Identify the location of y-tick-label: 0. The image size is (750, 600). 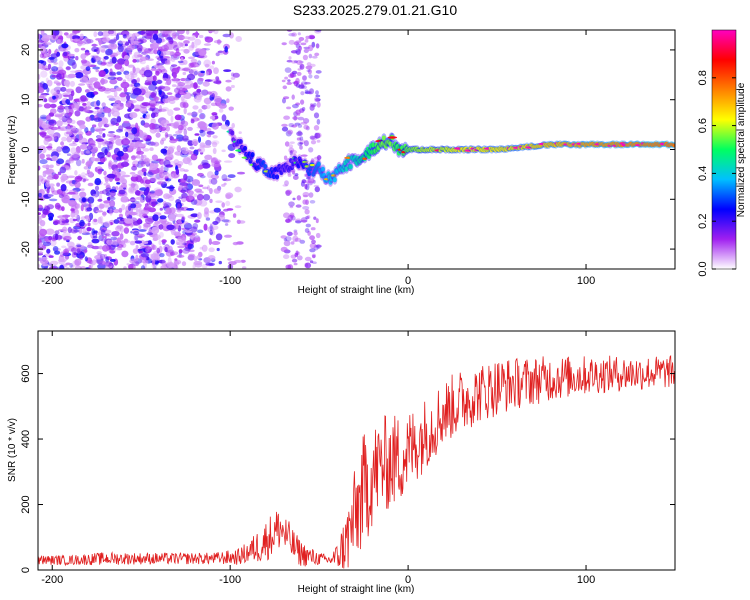
(26, 149).